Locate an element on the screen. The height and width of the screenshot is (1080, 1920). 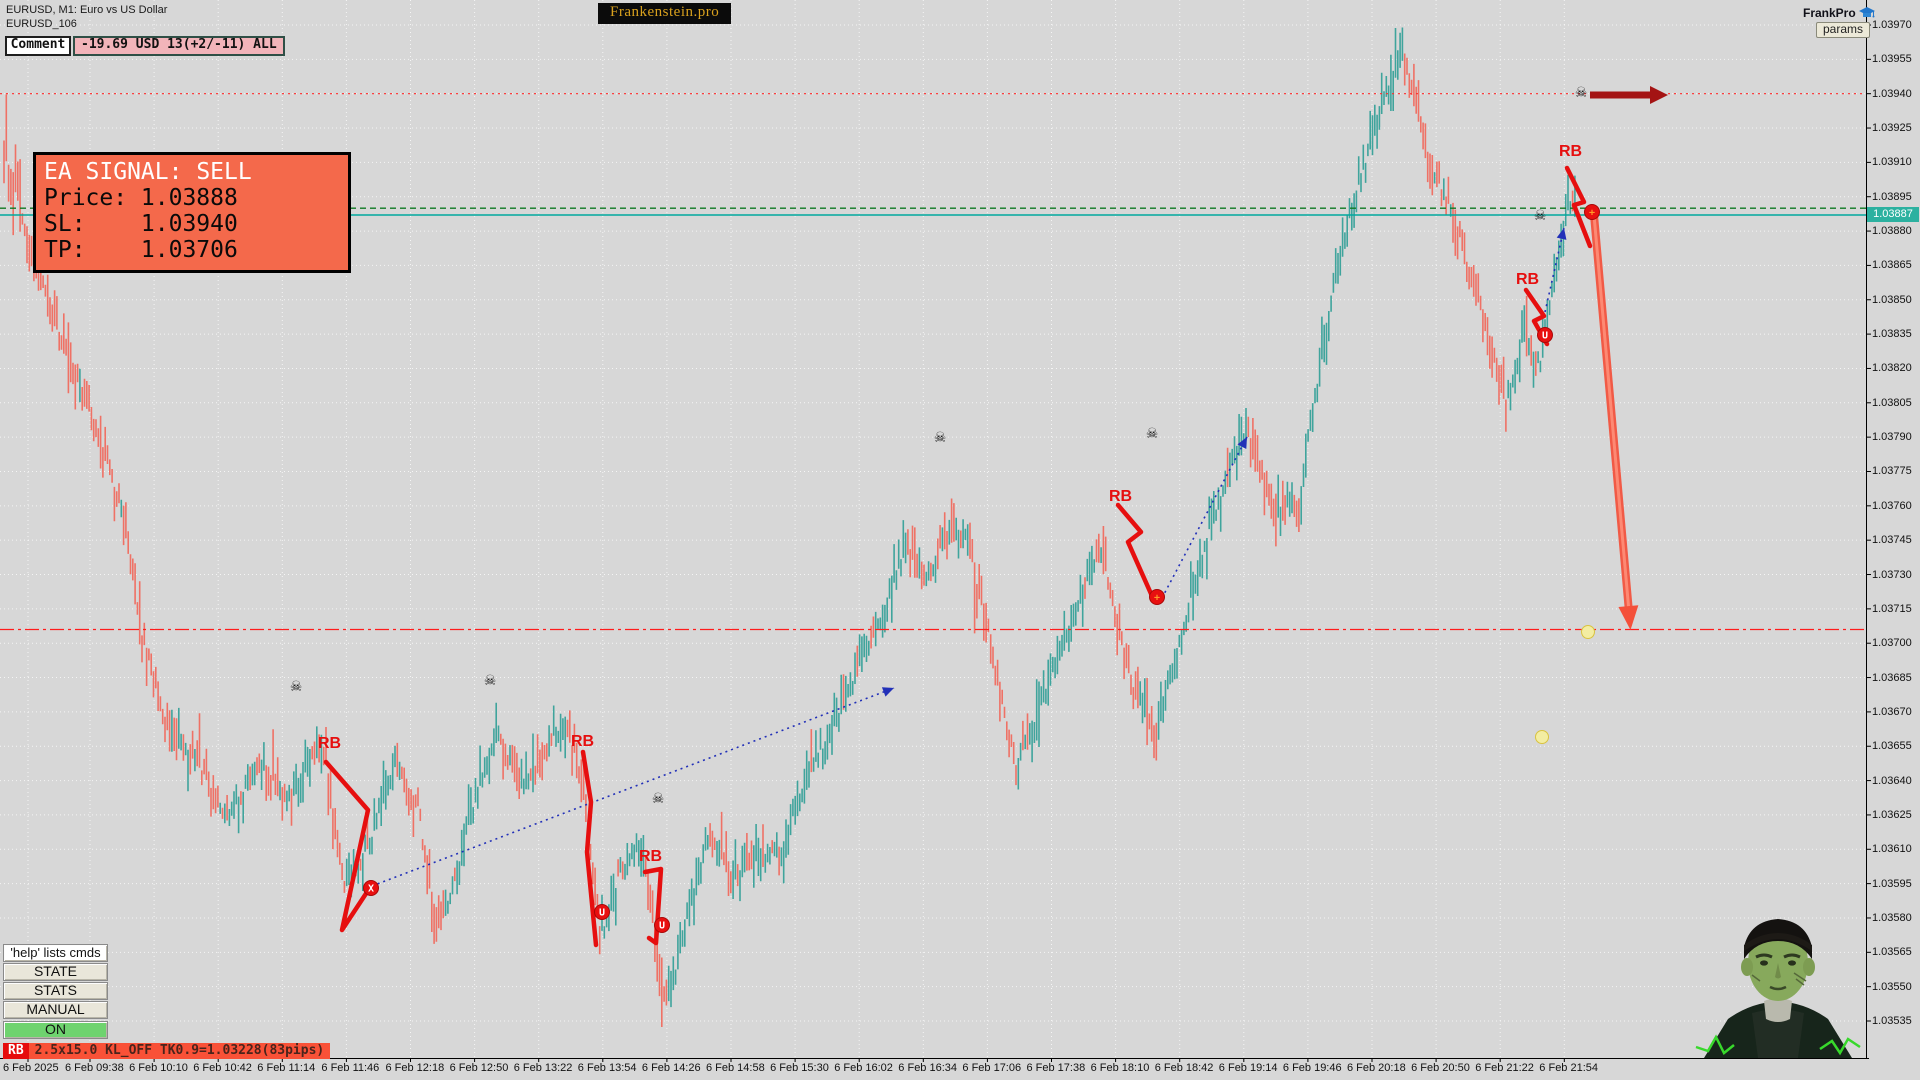
time-tick-label: 6 Feb 20:18 is located at coordinates (1376, 1068).